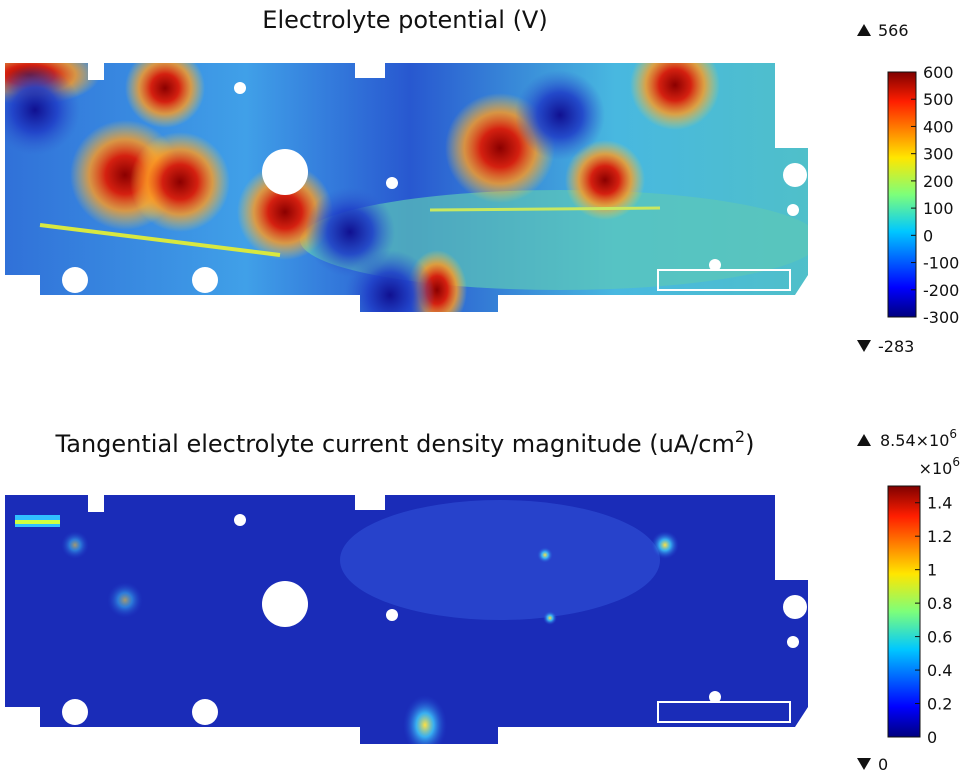  I want to click on colorbar-multiplier: ×10⁶, so click(939, 466).